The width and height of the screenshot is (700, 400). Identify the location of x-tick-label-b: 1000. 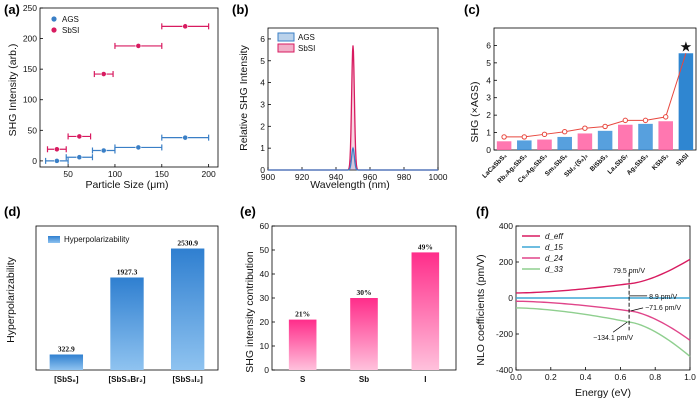
(438, 177).